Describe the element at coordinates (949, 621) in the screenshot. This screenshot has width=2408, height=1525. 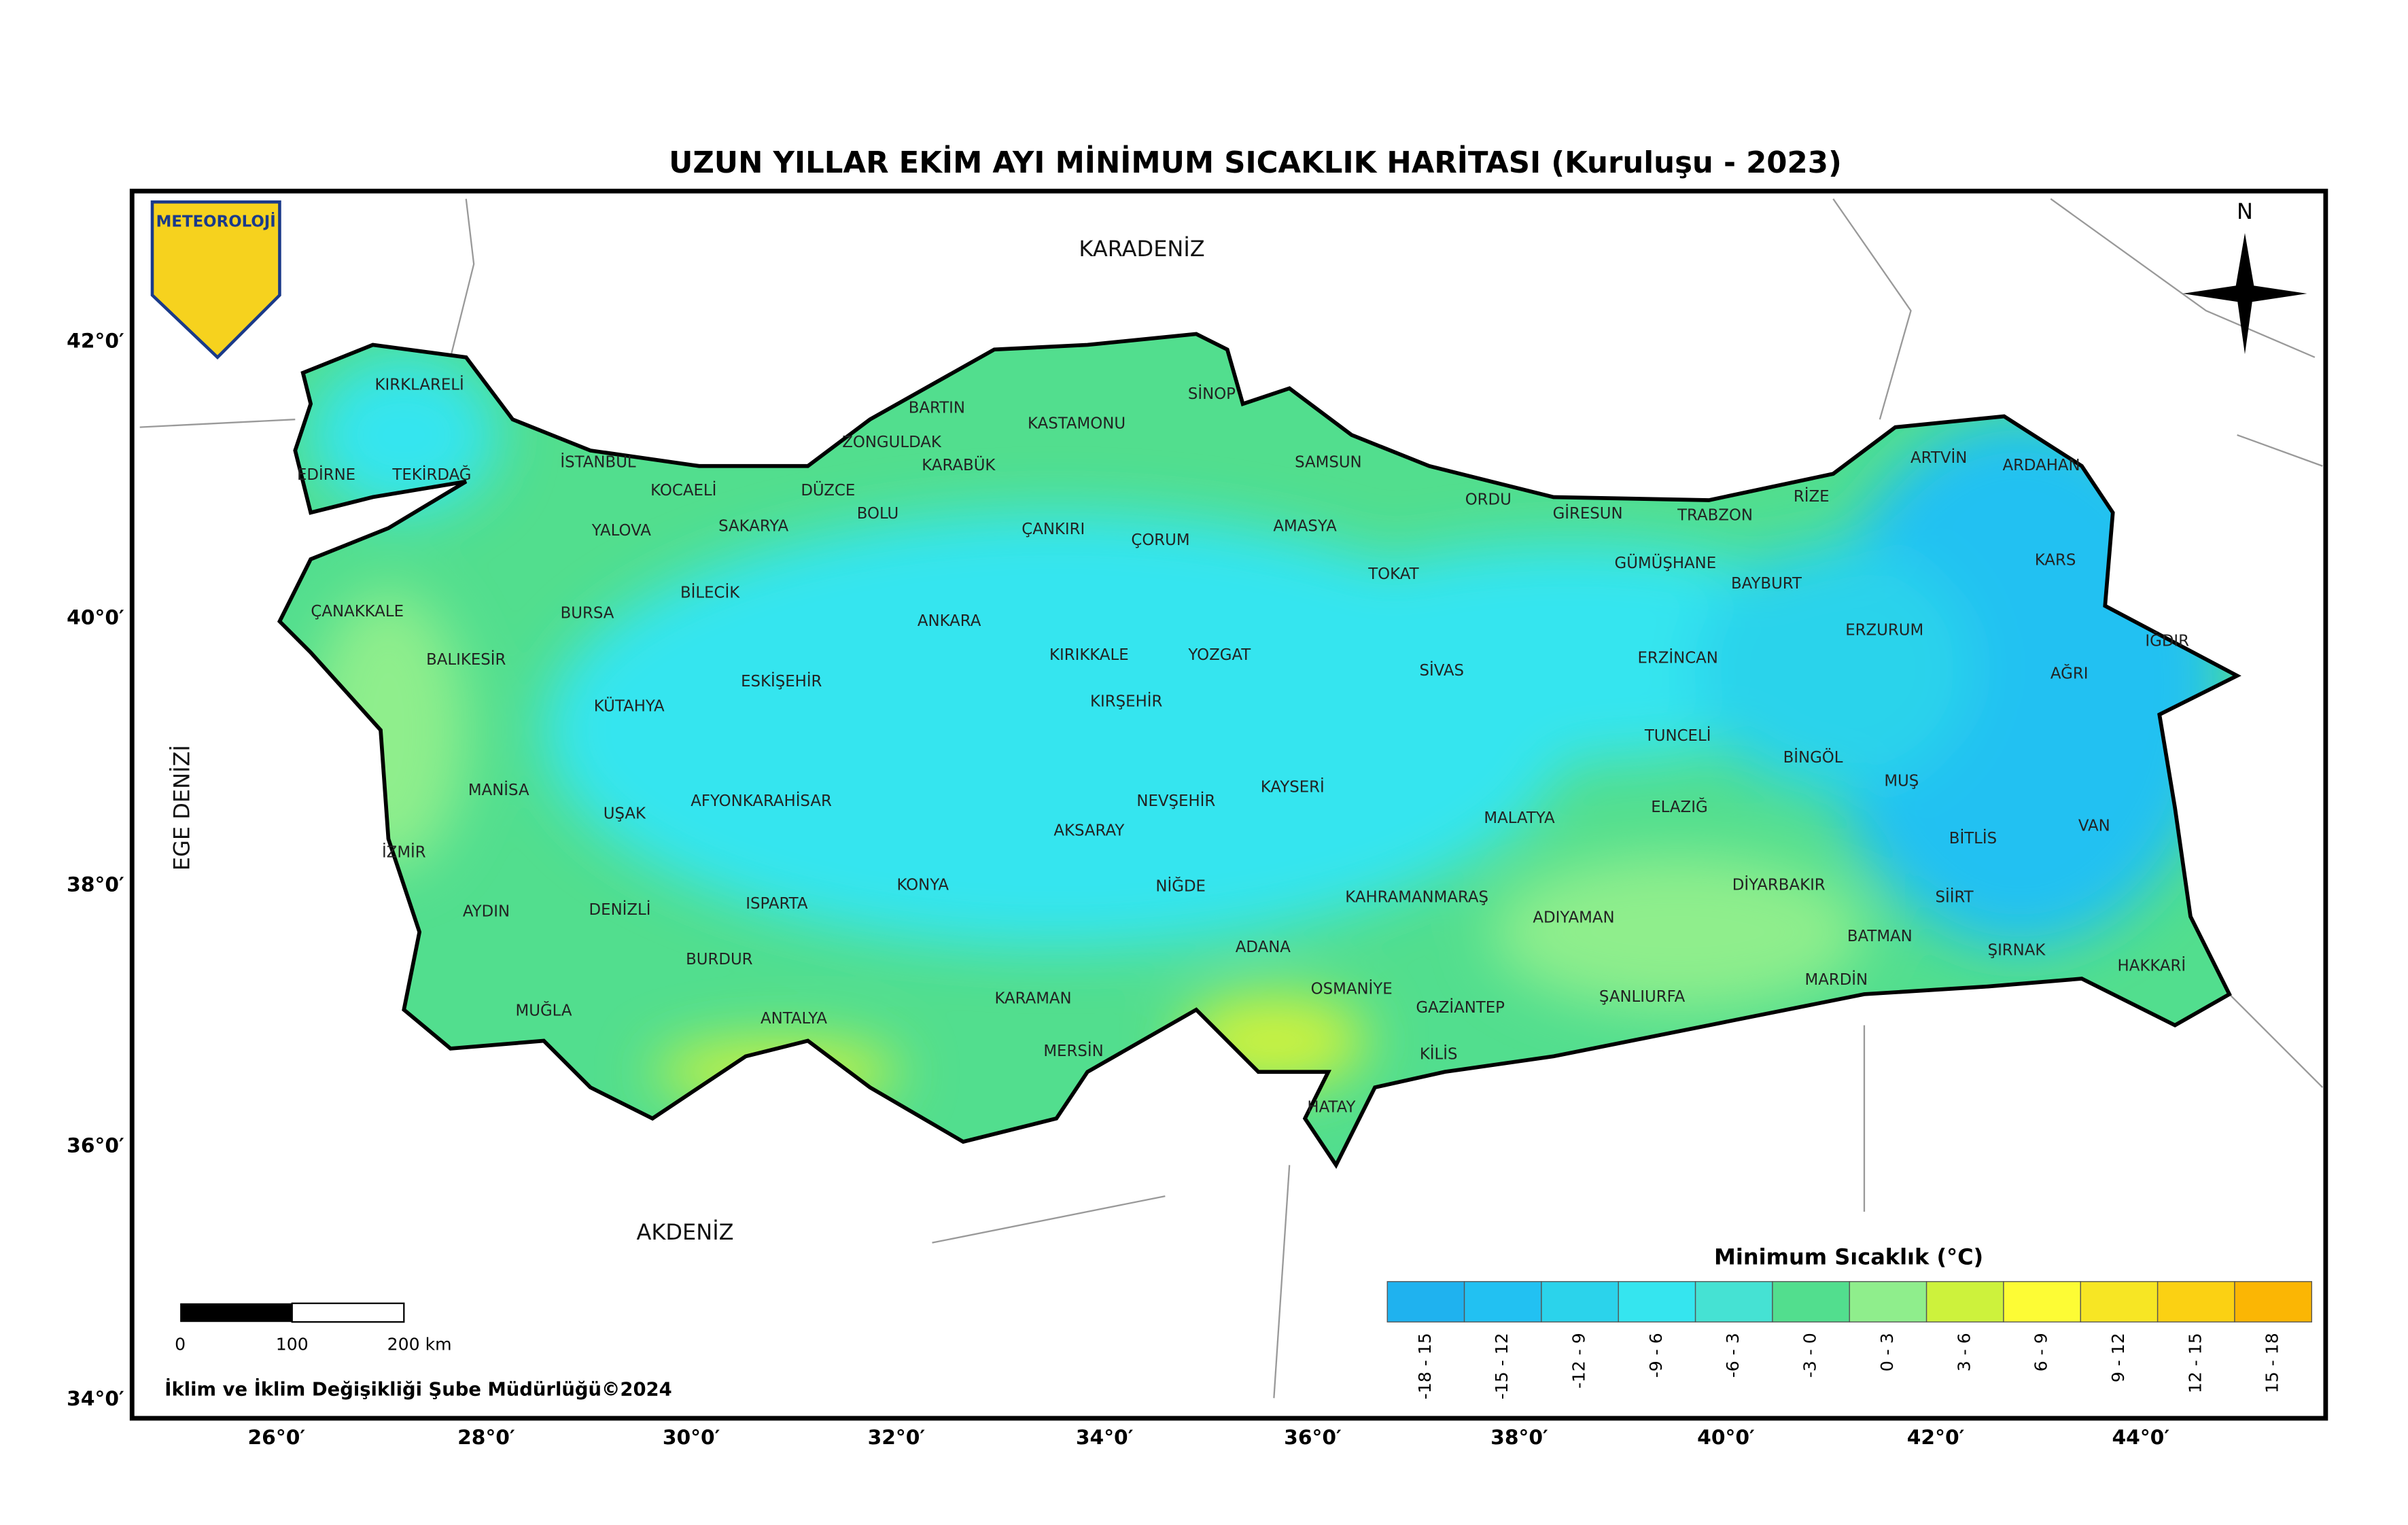
I see `province-label: ANKARA` at that location.